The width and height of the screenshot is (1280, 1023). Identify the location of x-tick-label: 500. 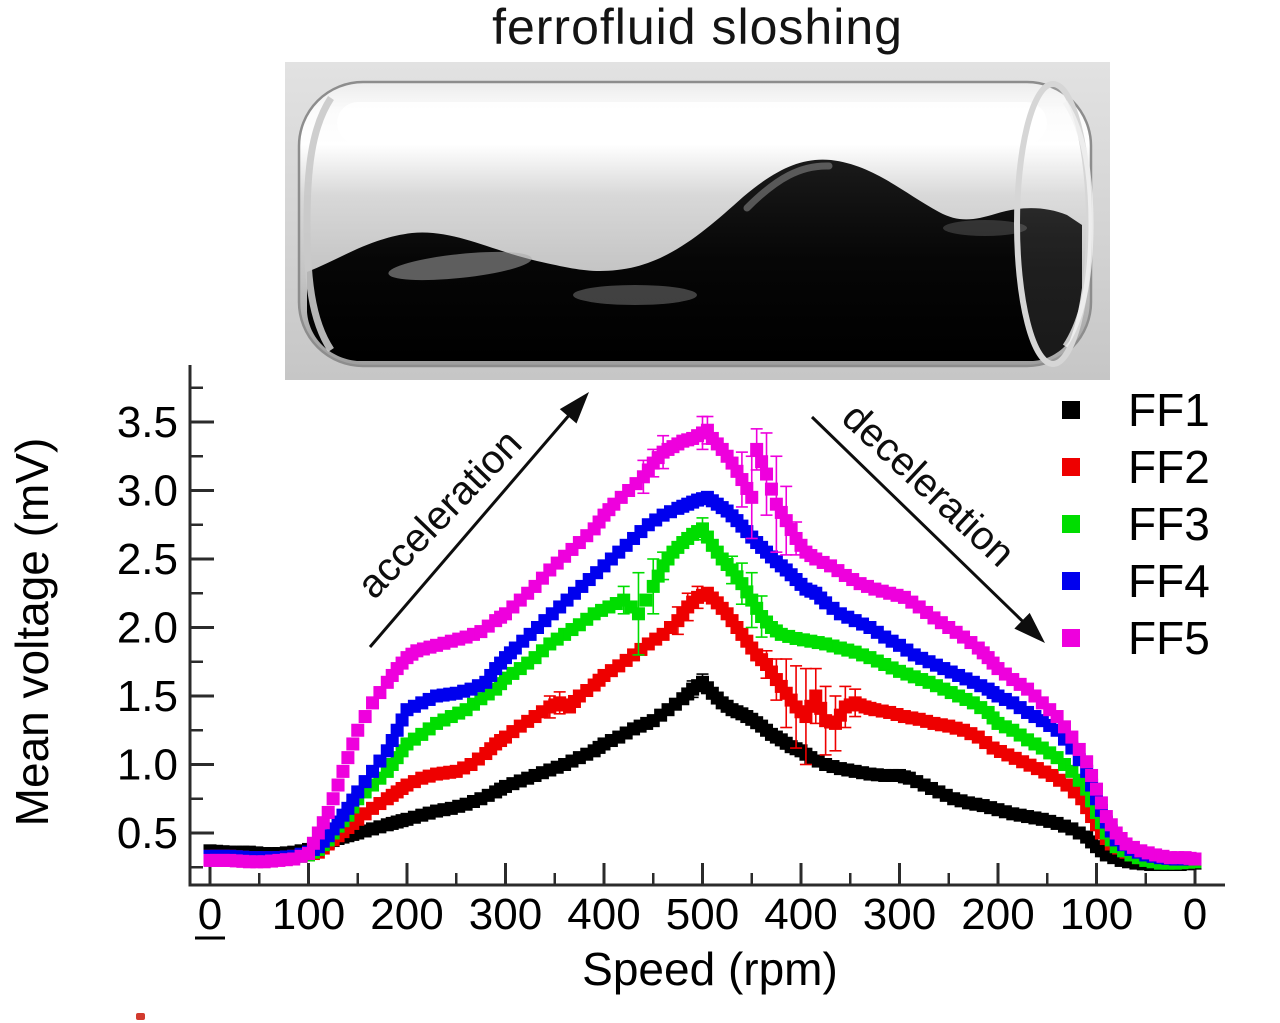
(702, 914).